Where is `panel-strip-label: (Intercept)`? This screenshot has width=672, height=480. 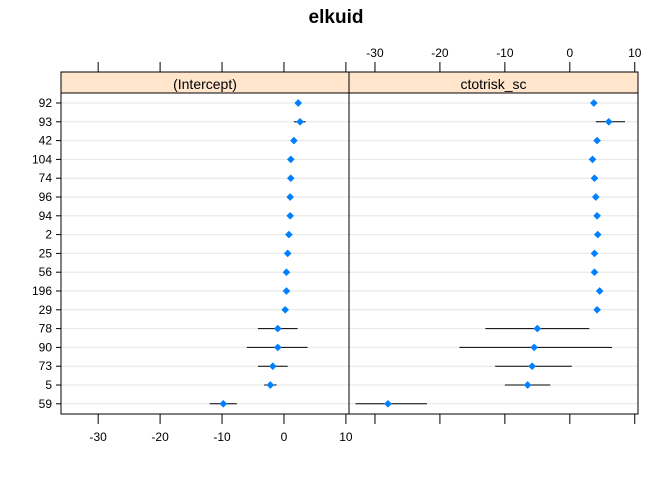 panel-strip-label: (Intercept) is located at coordinates (205, 84).